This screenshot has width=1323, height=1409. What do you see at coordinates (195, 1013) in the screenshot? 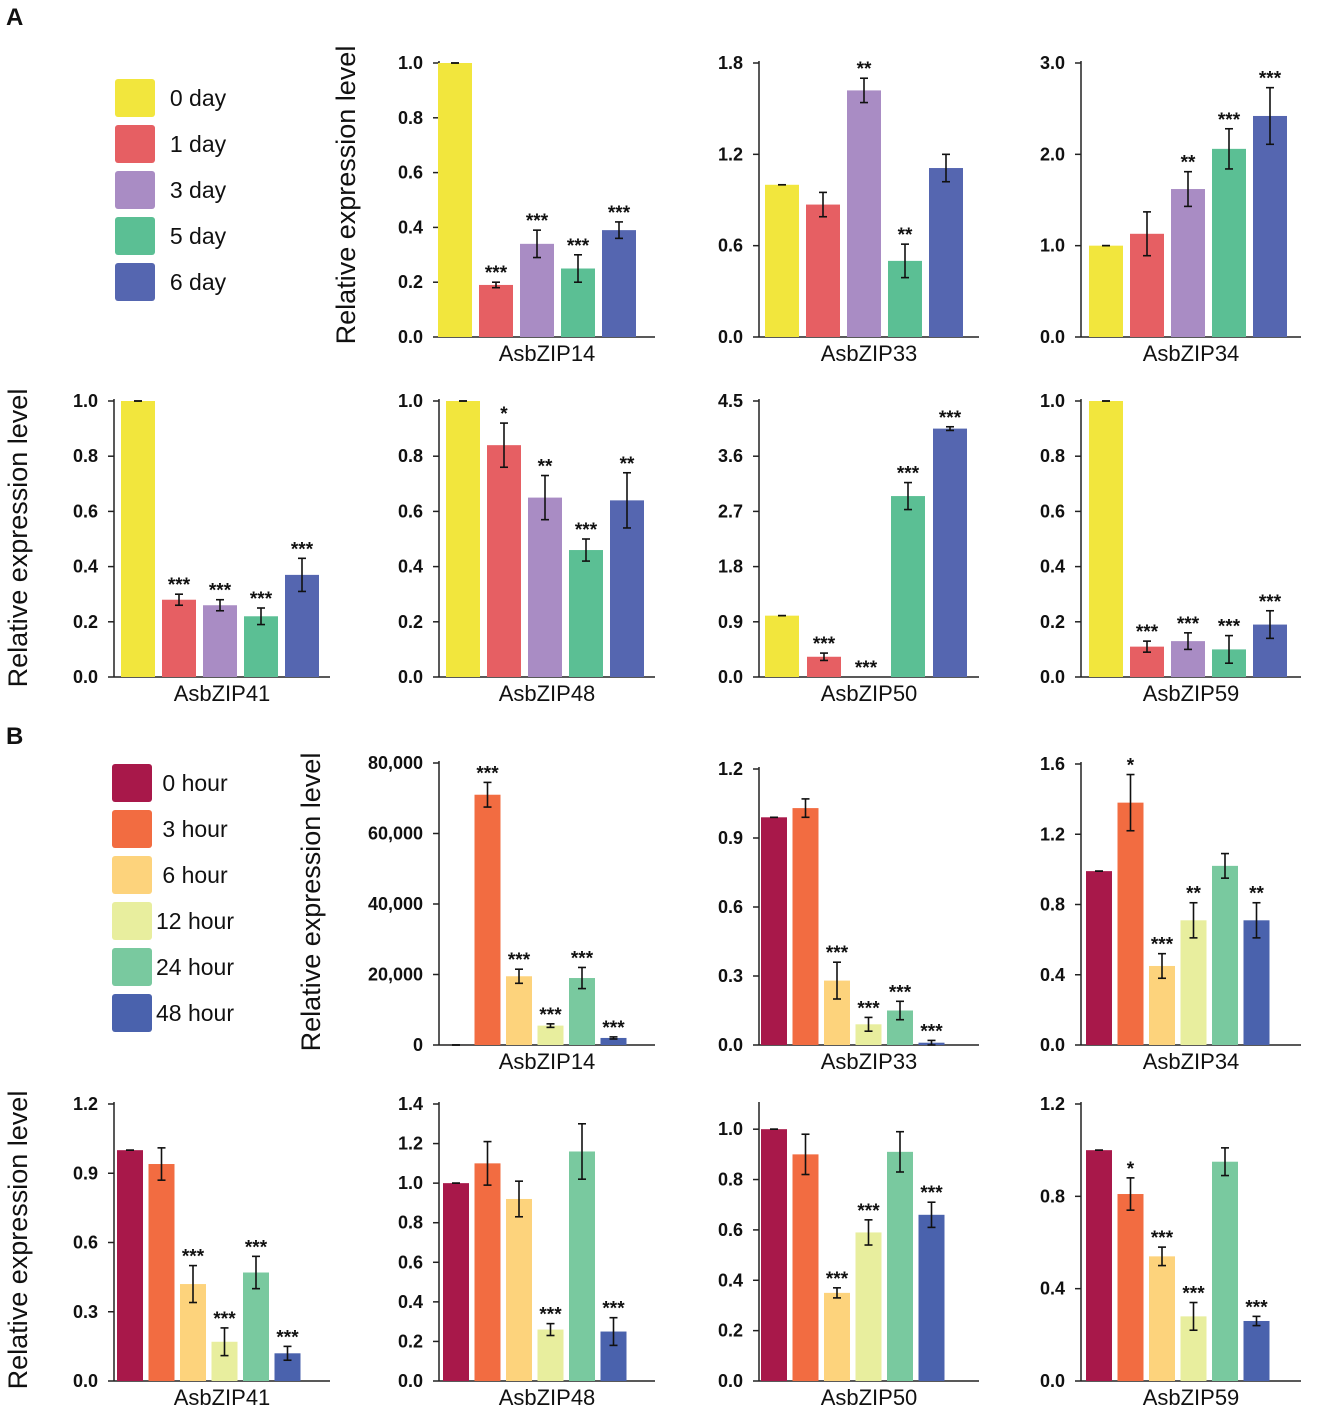
I see `legend-label: 48 hour` at bounding box center [195, 1013].